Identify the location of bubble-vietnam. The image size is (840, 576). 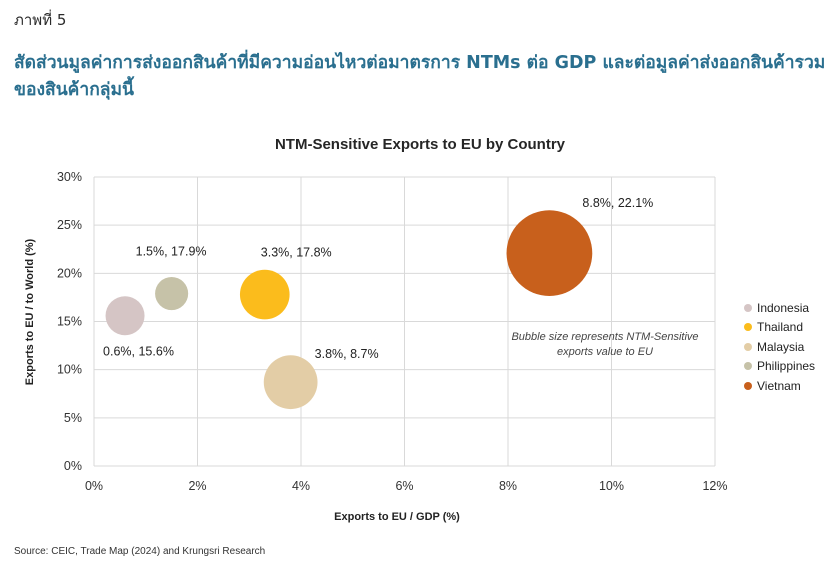
(549, 253).